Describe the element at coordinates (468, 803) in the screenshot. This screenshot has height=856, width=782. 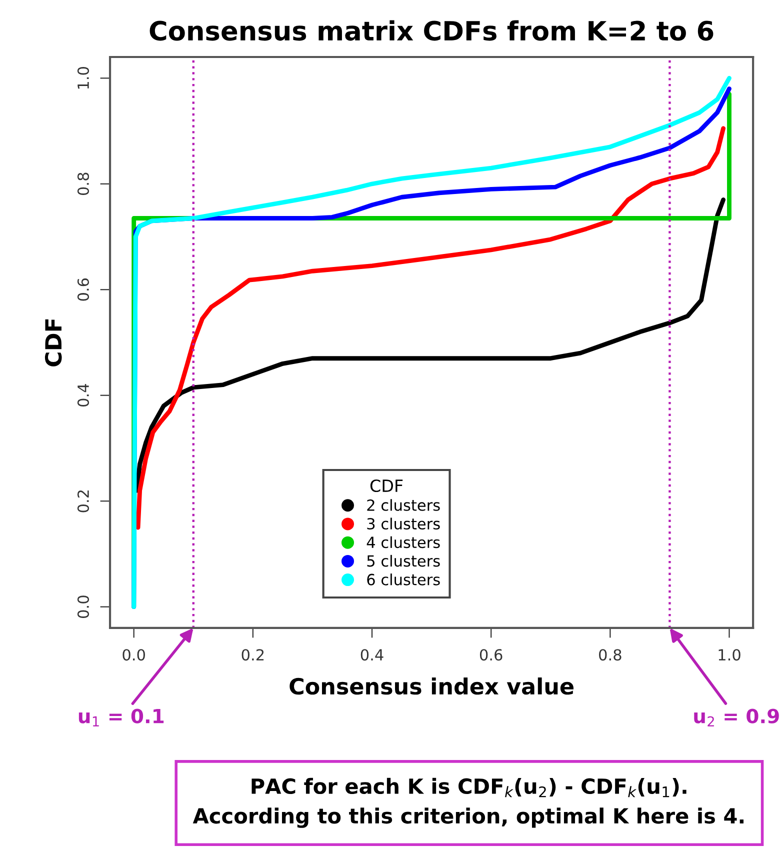
I see `text: PAC for each K is CDF$_{k}$(u$_{2}$) - CDF$_{k}$(u$_{1}$). According to this criterion, optimal K here is 4.` at that location.